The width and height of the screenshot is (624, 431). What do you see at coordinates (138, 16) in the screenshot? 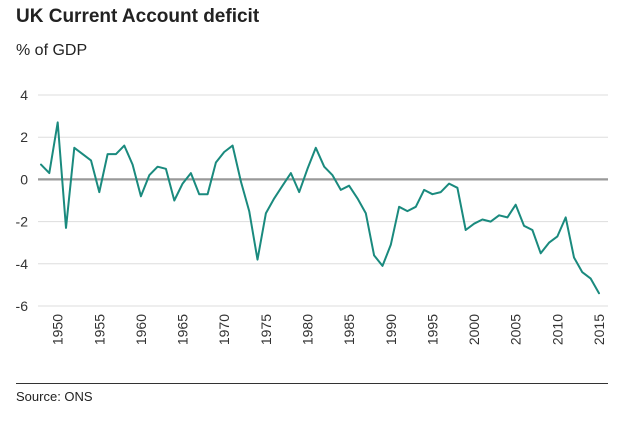
I see `chart-title: UK Current Account deficit` at bounding box center [138, 16].